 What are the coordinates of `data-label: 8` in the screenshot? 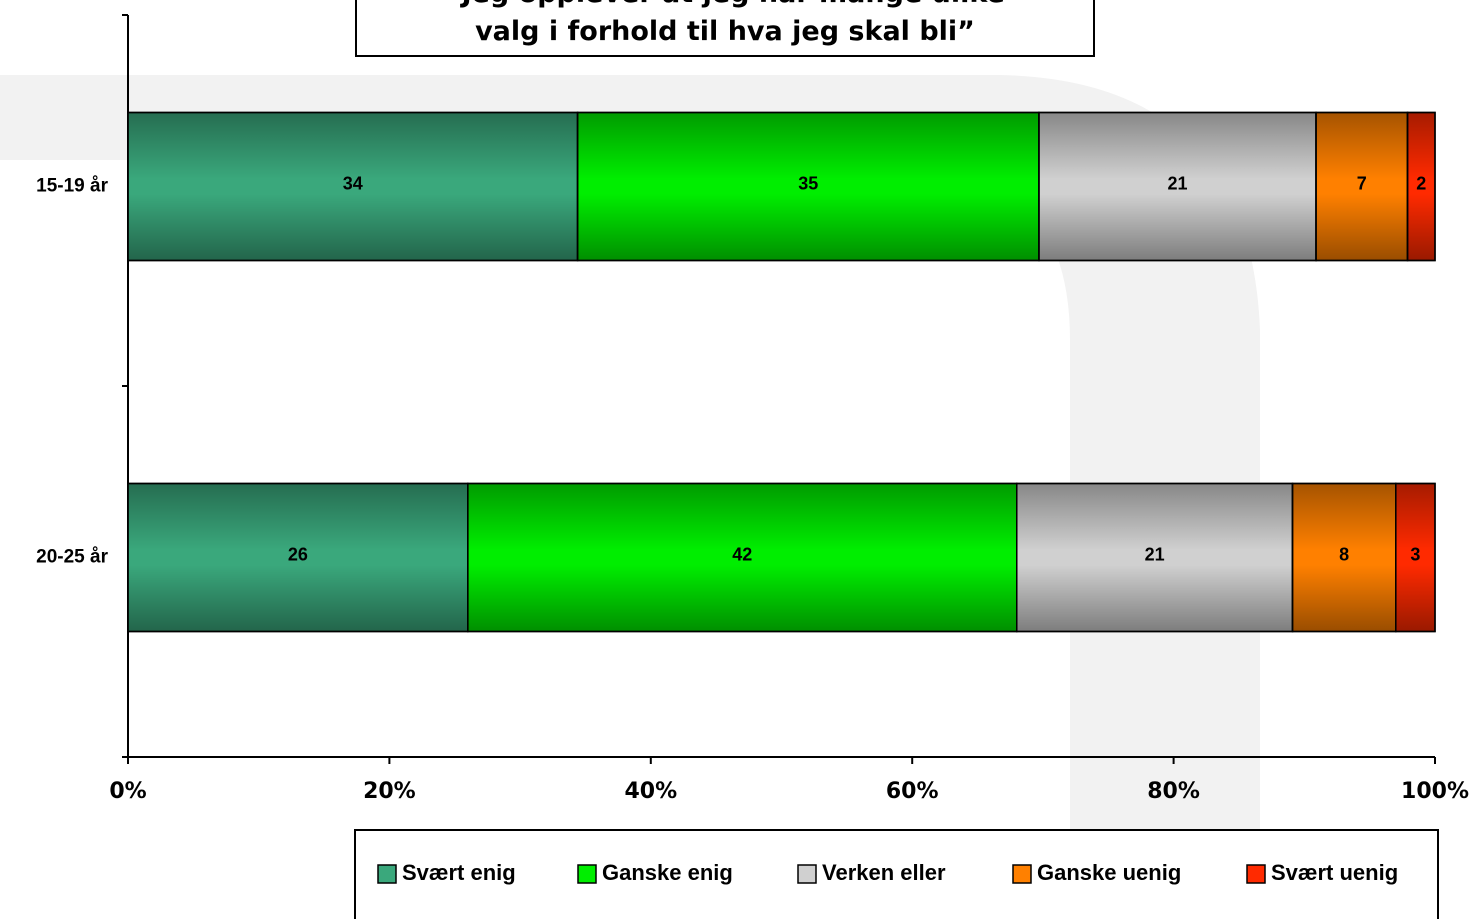 It's located at (1344, 554).